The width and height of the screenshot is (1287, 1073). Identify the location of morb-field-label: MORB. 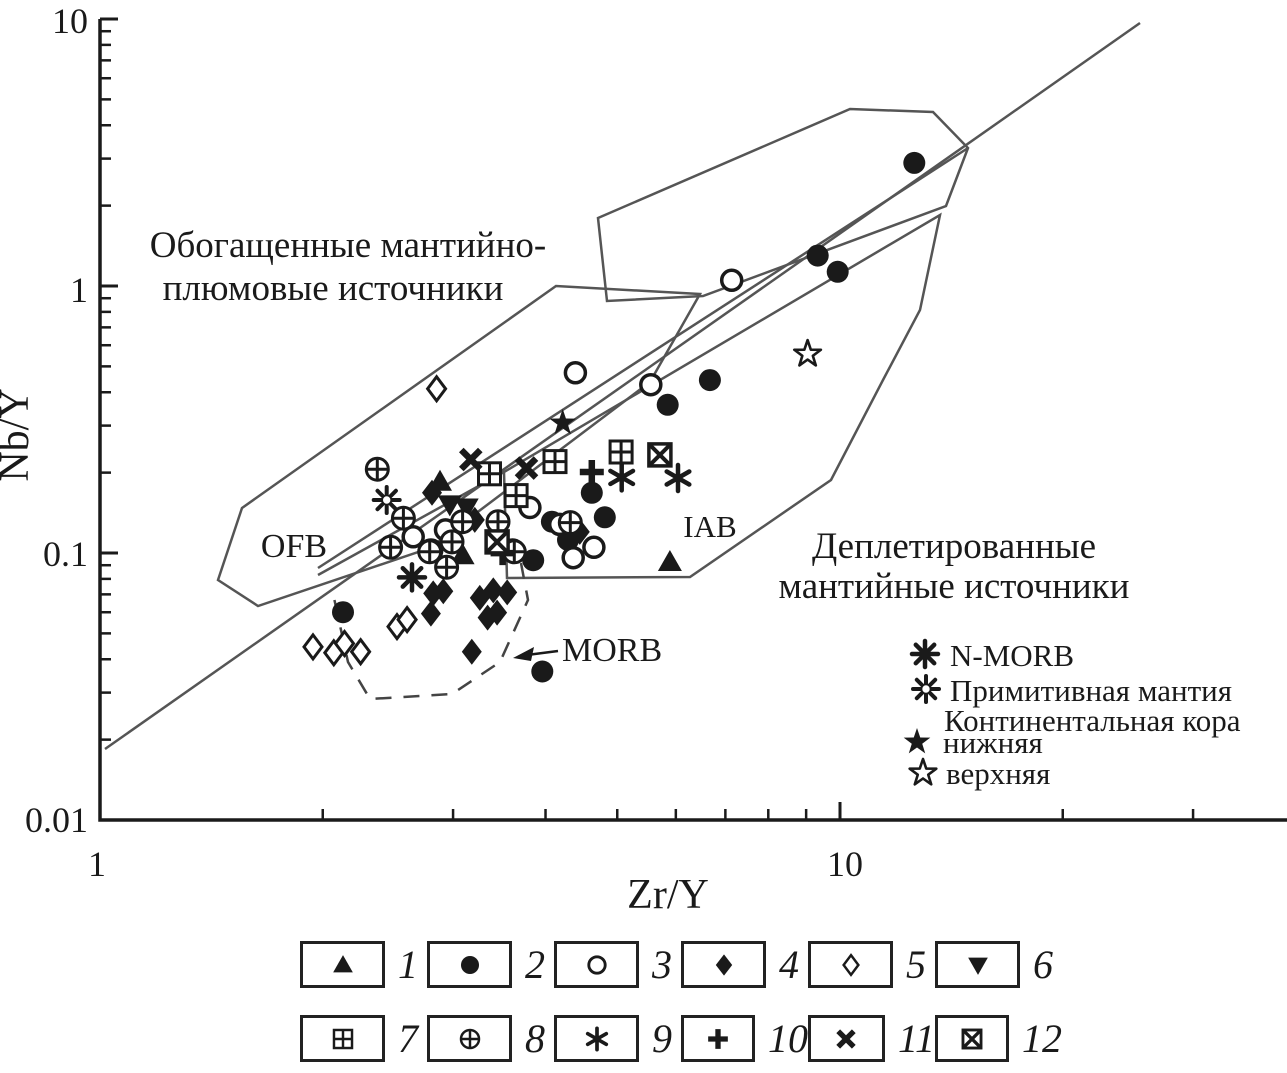
(612, 650).